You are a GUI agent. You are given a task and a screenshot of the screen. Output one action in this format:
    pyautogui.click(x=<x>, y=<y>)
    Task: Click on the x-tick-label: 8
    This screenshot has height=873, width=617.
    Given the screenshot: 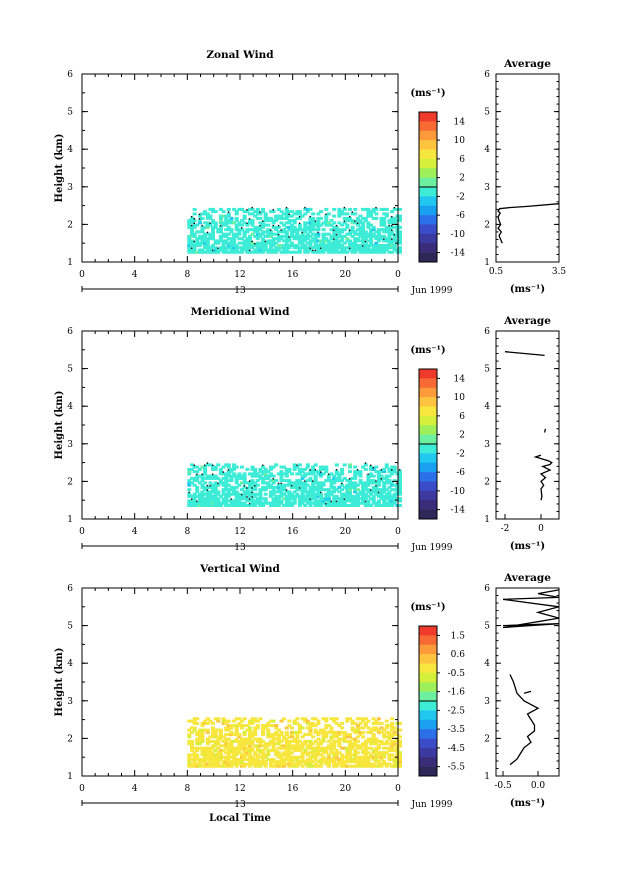 What is the action you would take?
    pyautogui.click(x=187, y=532)
    